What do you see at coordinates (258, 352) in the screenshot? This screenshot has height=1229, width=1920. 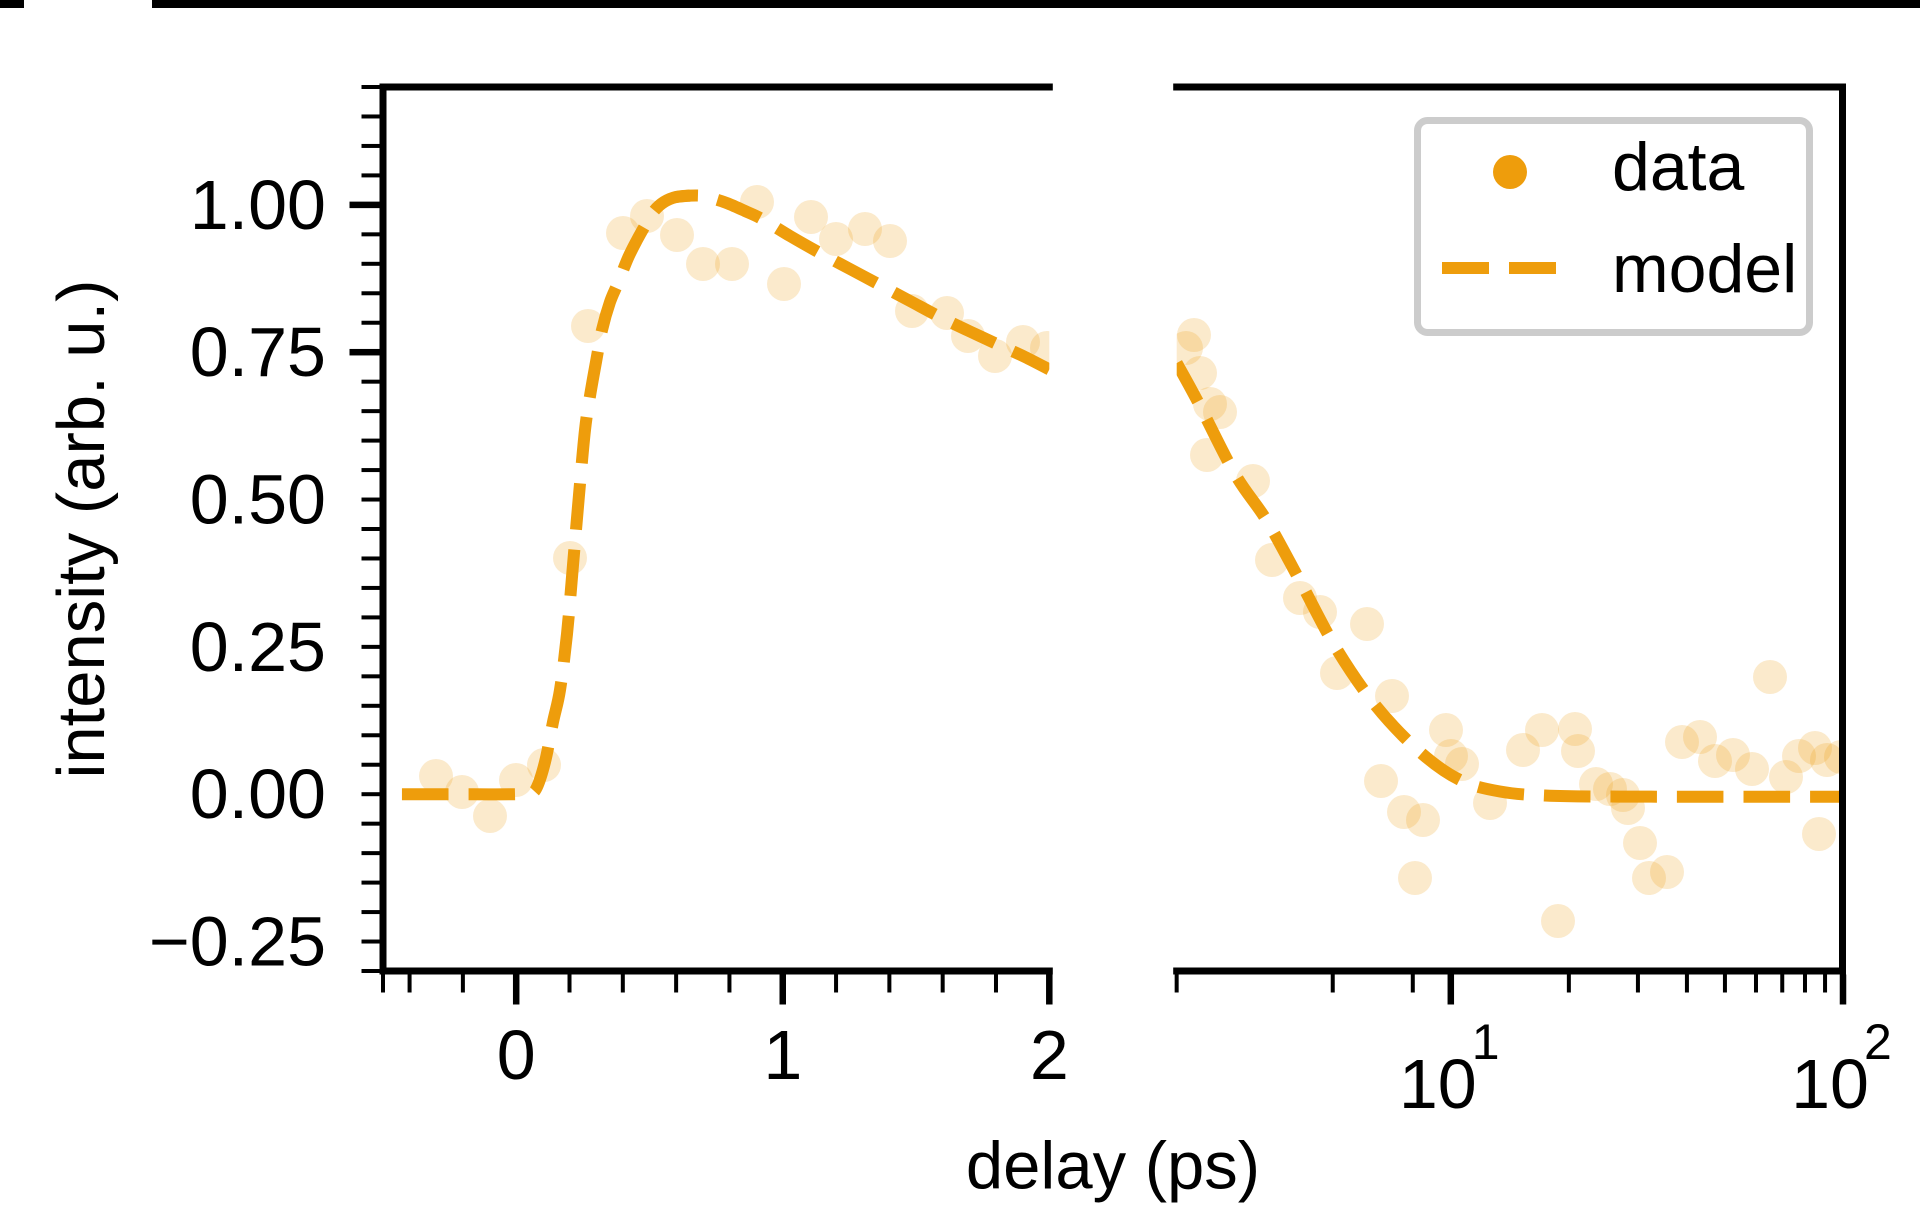 I see `svg-text: 0.75` at bounding box center [258, 352].